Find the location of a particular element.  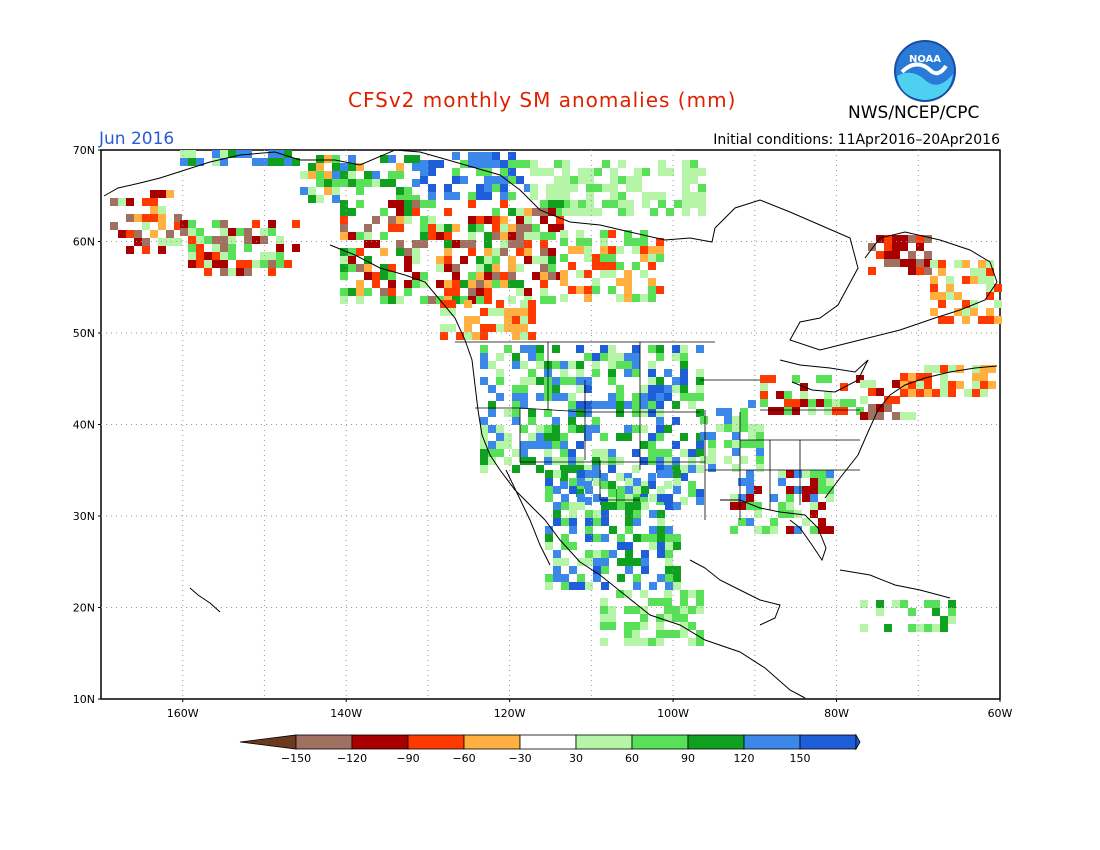

legend-label: 60 is located at coordinates (632, 758).